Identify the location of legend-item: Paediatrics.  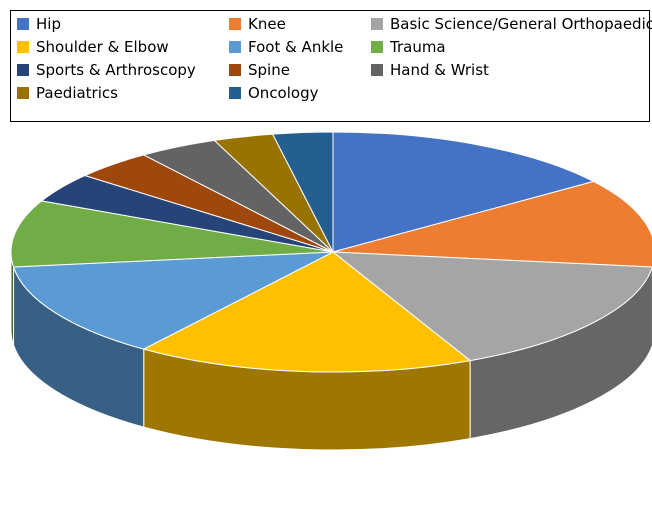
(67, 93).